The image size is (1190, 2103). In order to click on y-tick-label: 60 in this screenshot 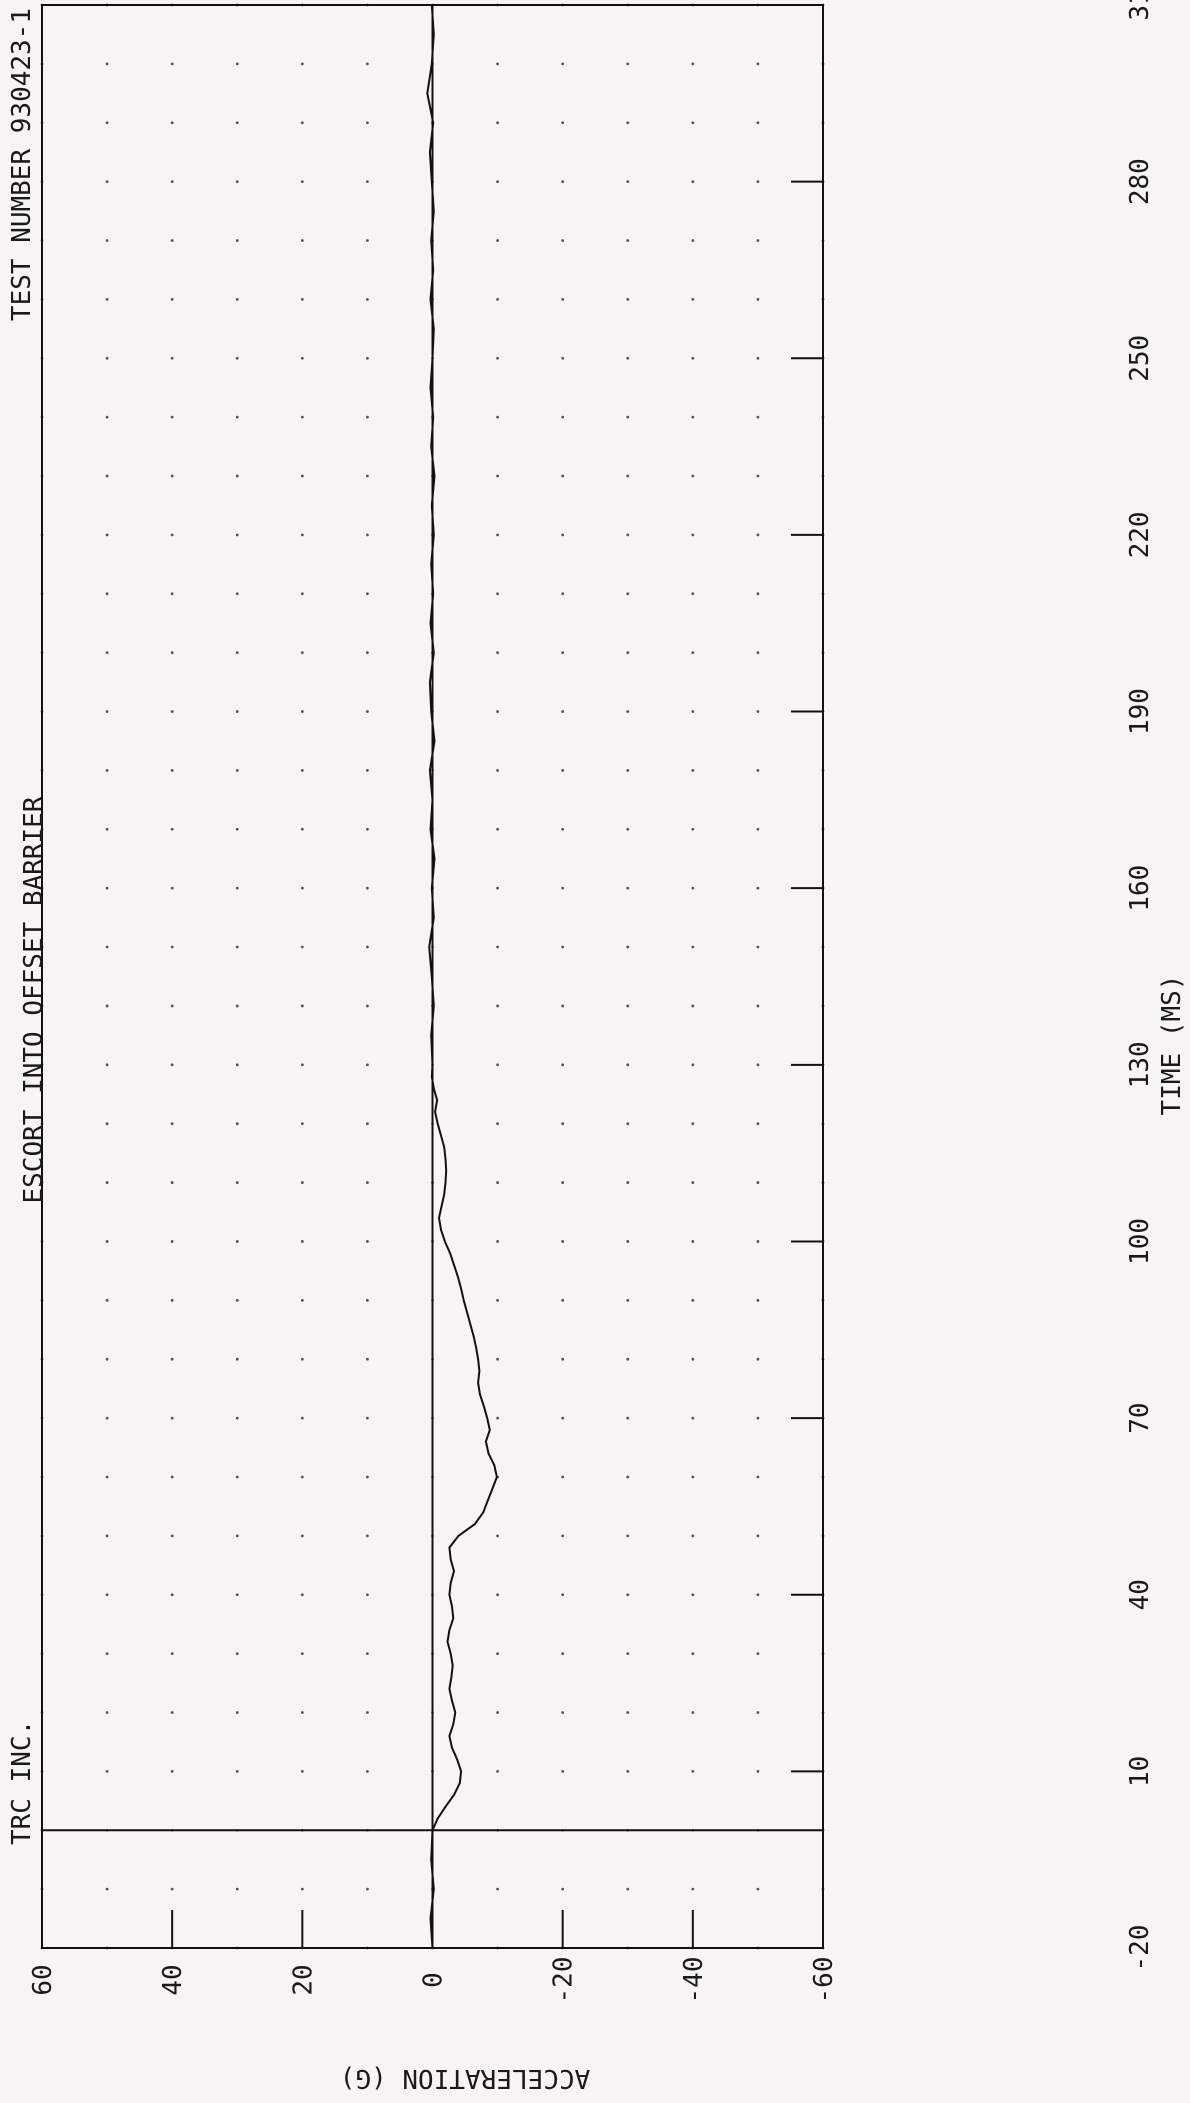, I will do `click(43, 1979)`.